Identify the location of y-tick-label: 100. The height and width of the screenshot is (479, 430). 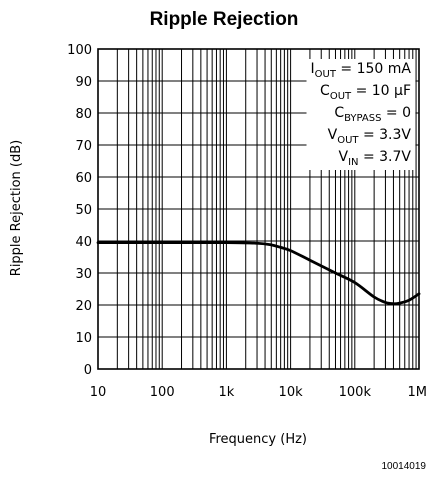
(79, 50).